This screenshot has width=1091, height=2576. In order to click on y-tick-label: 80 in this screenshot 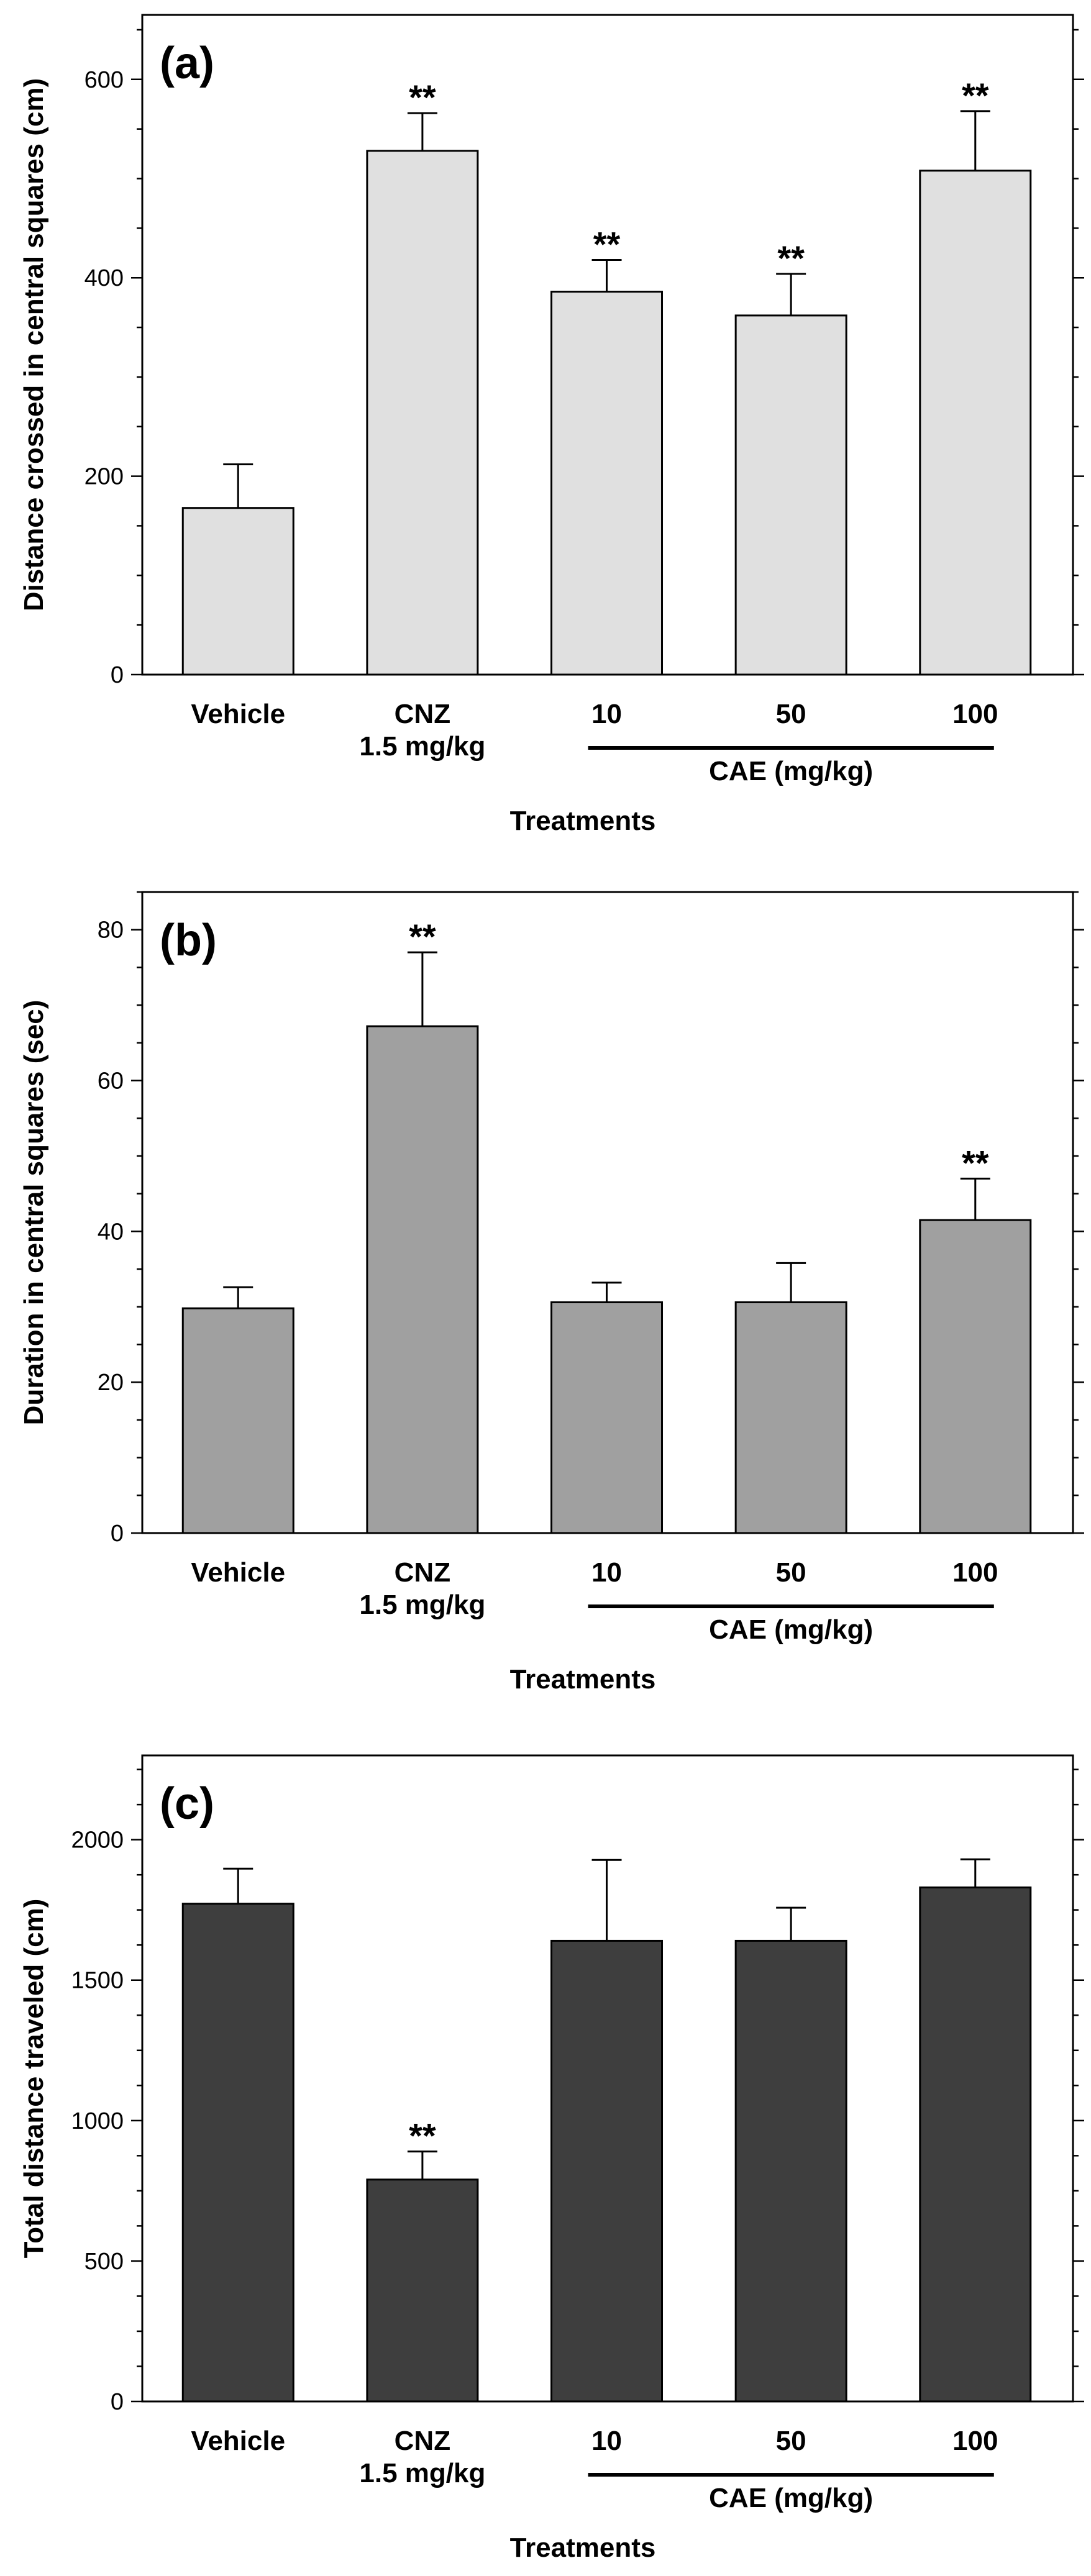, I will do `click(111, 930)`.